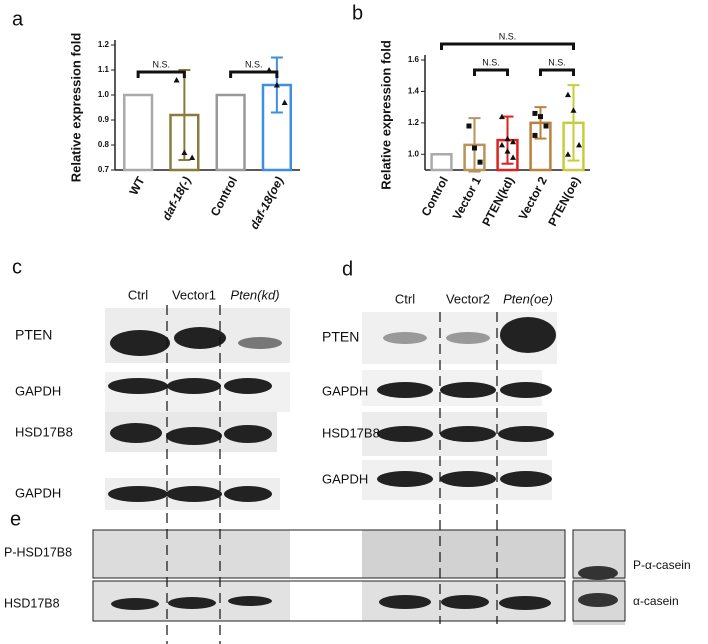  I want to click on marker-label: P-α-casein, so click(662, 565).